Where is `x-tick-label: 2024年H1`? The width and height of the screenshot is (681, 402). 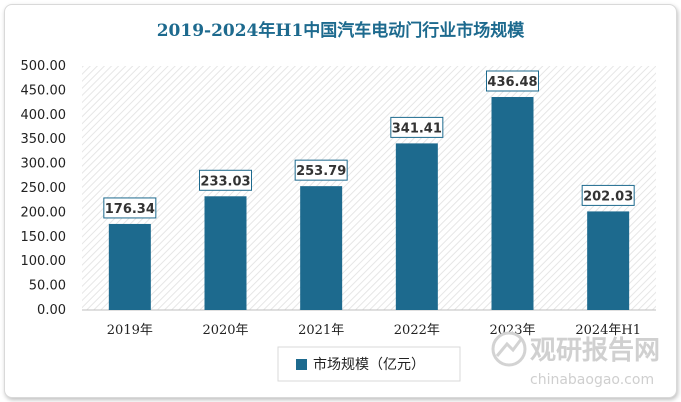
x-tick-label: 2024年H1 is located at coordinates (608, 330).